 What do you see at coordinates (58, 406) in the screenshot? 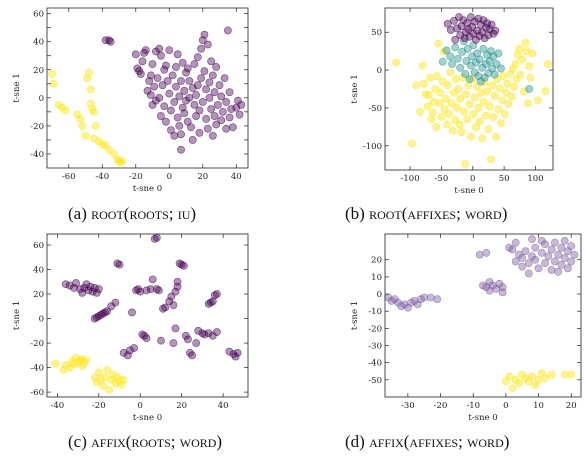
I see `xtick-label-2-0: -40` at bounding box center [58, 406].